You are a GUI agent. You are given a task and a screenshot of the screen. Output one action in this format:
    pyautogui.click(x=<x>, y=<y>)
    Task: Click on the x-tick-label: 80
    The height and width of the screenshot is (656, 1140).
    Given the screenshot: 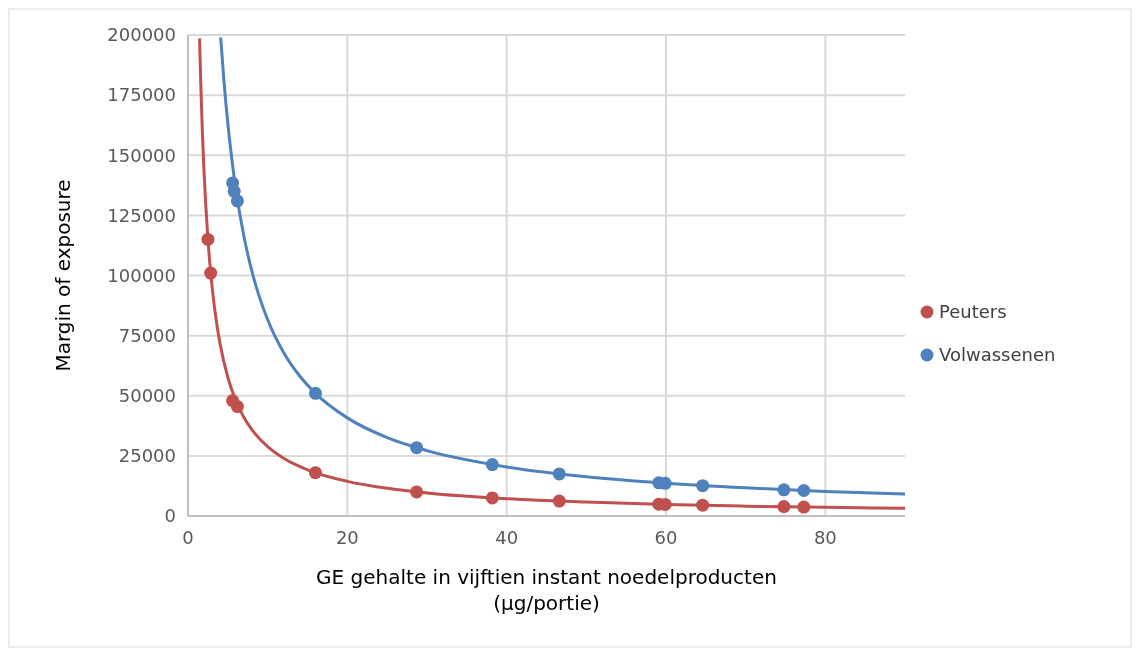 What is the action you would take?
    pyautogui.click(x=825, y=537)
    